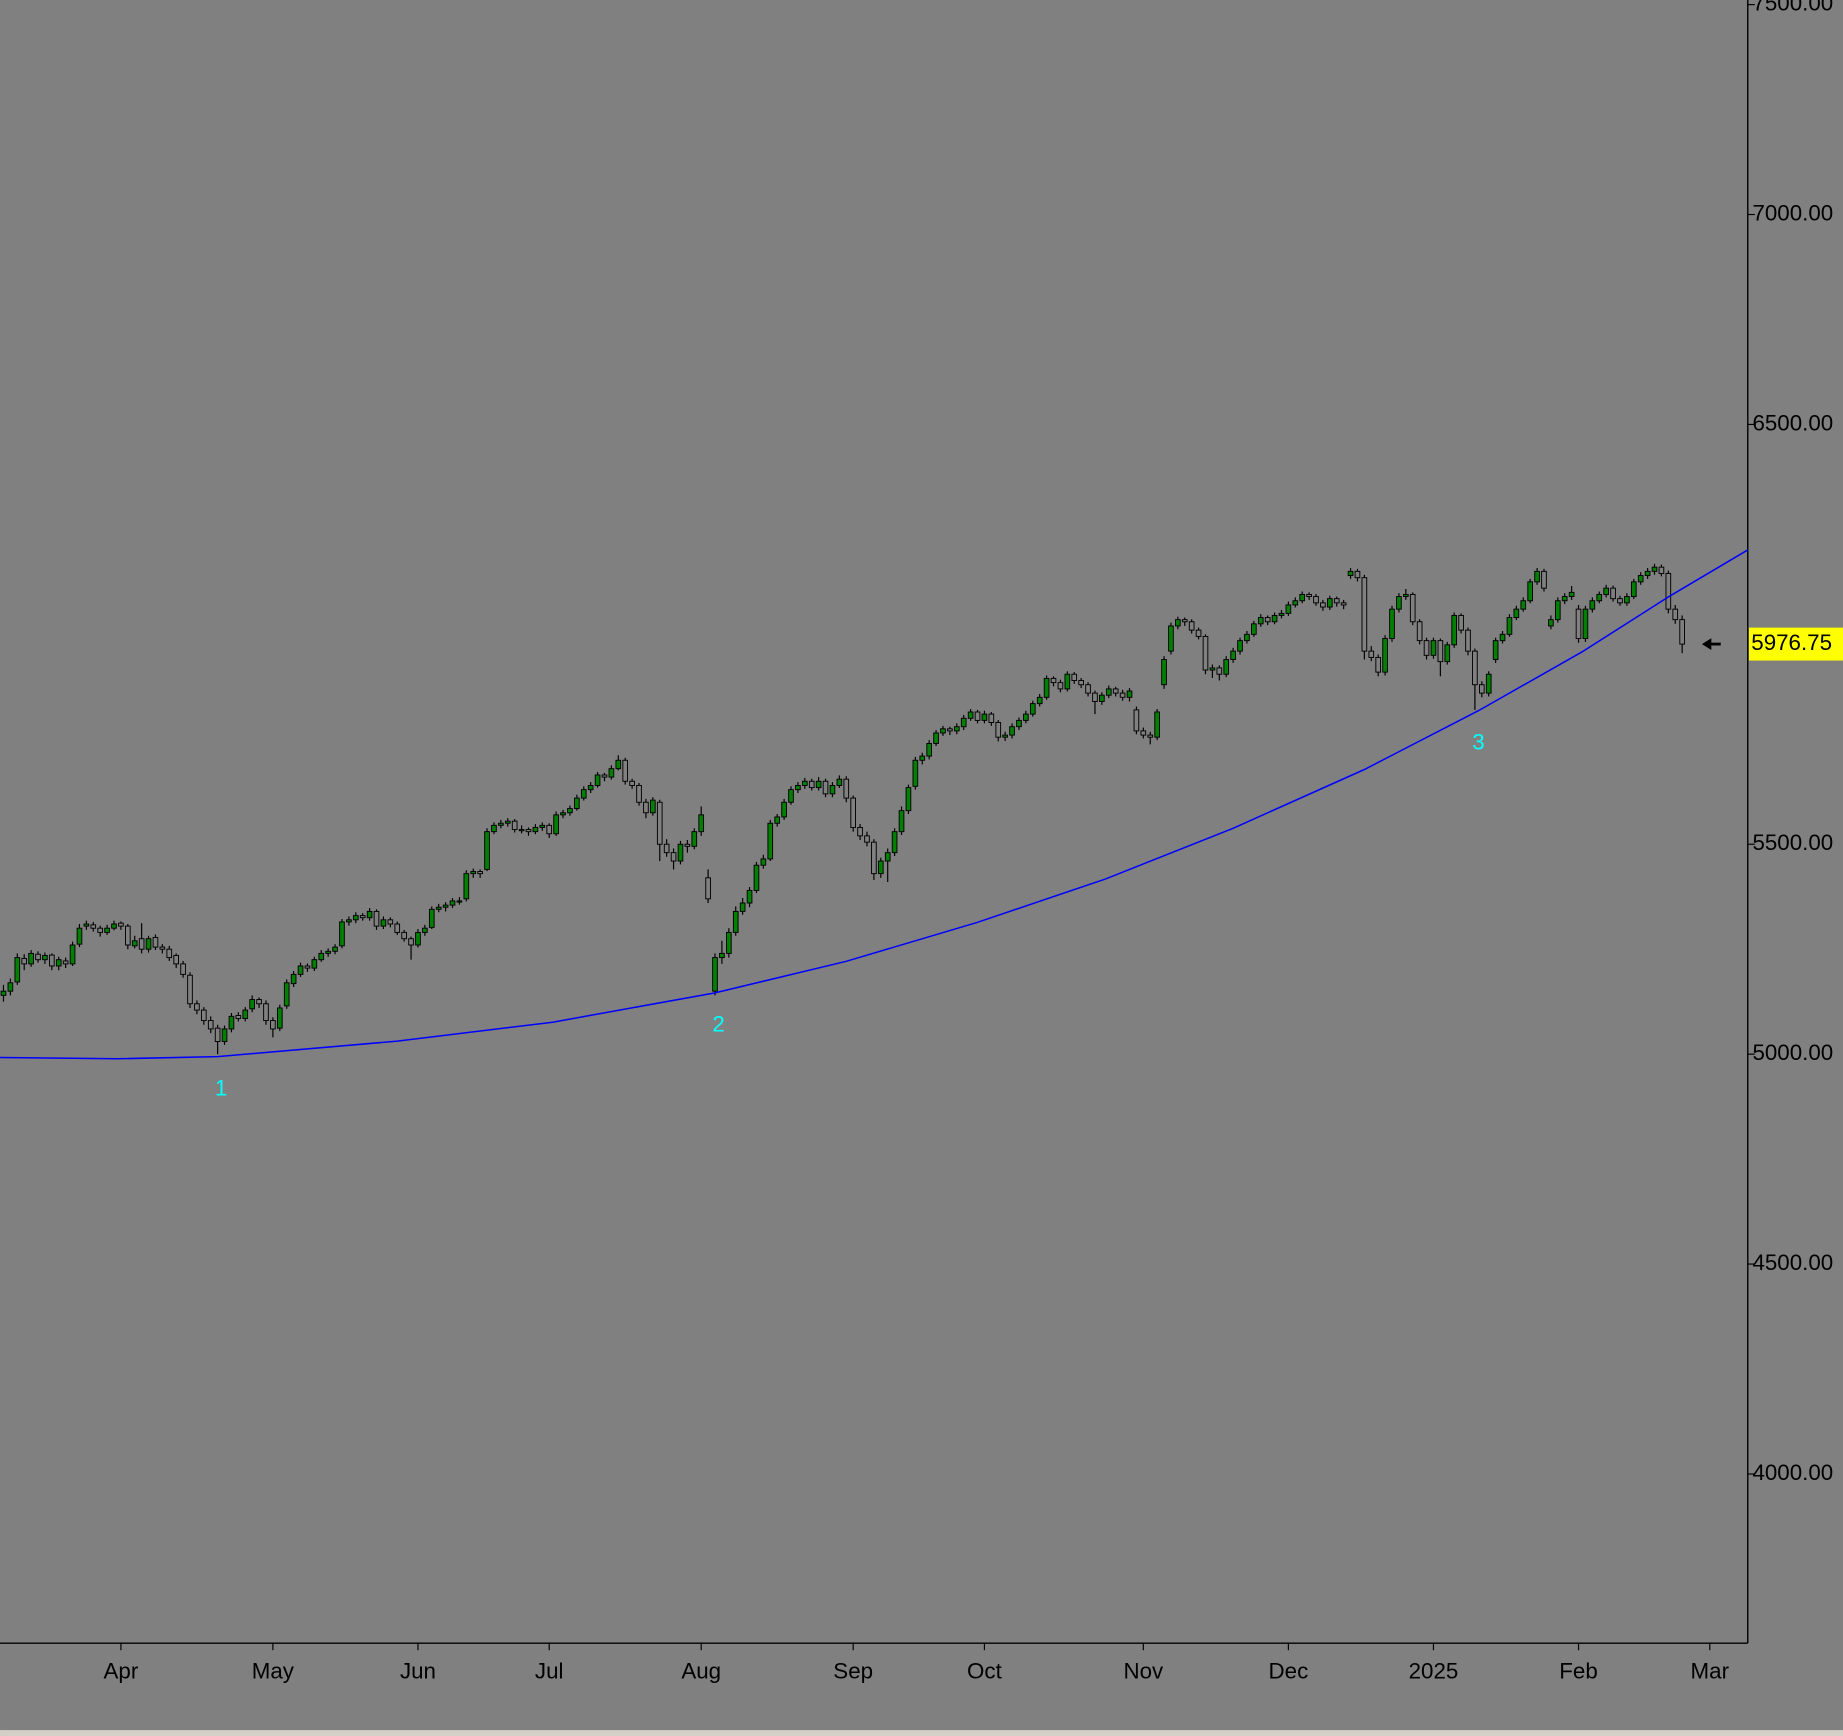 This screenshot has width=1843, height=1736. Describe the element at coordinates (1710, 1670) in the screenshot. I see `x-tick-label: Mar` at that location.